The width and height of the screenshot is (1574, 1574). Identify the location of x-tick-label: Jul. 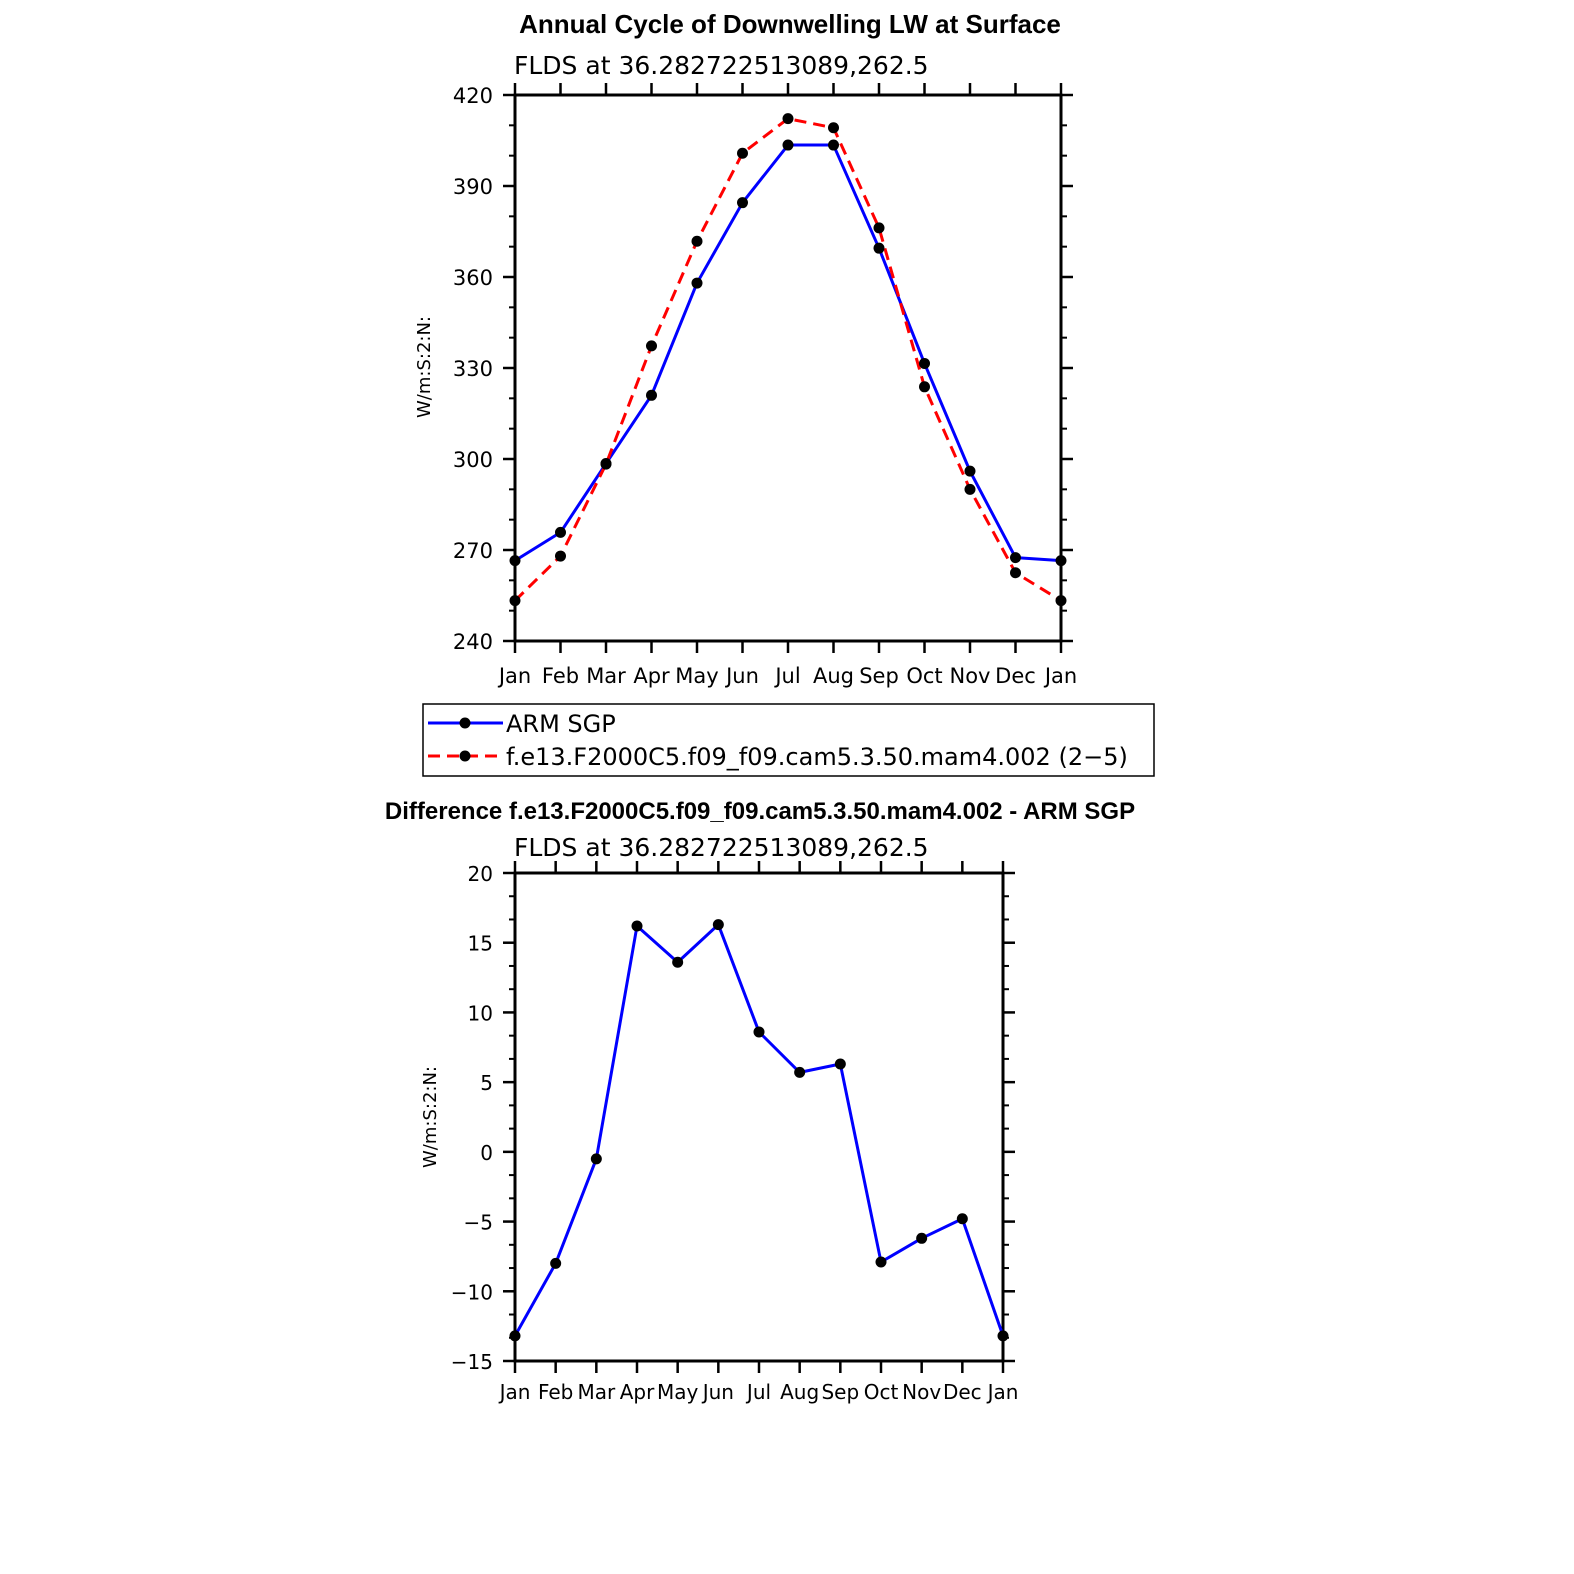
(786, 676).